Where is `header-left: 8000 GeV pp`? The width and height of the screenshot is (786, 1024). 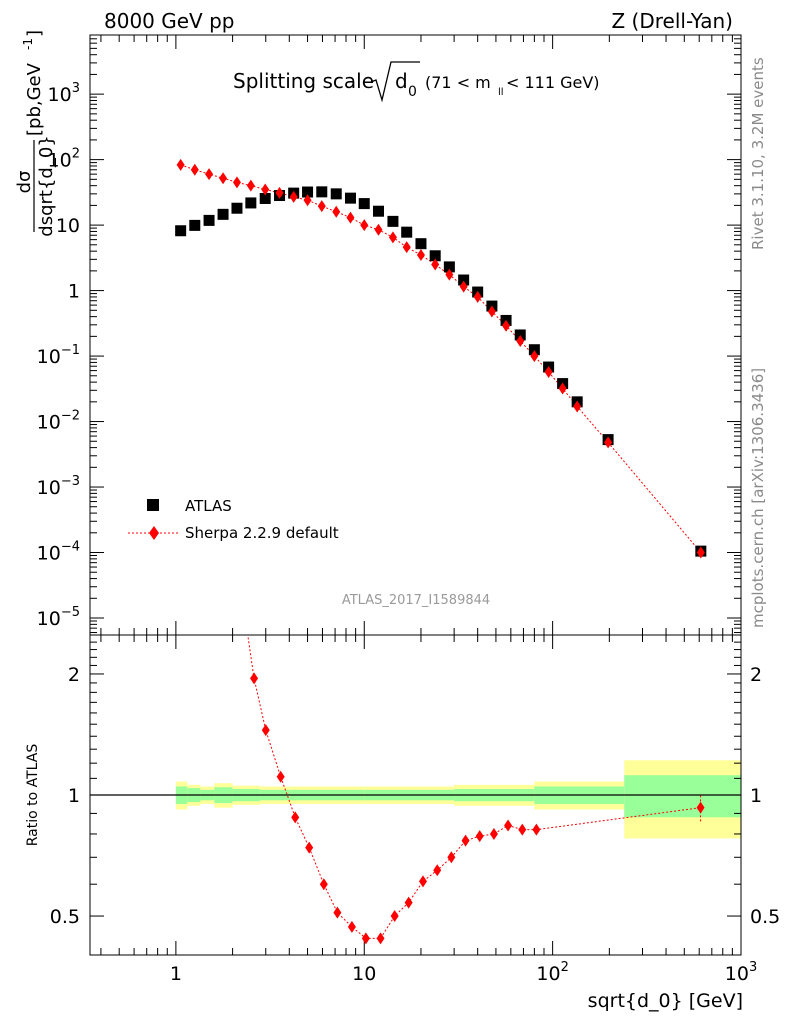 header-left: 8000 GeV pp is located at coordinates (169, 21).